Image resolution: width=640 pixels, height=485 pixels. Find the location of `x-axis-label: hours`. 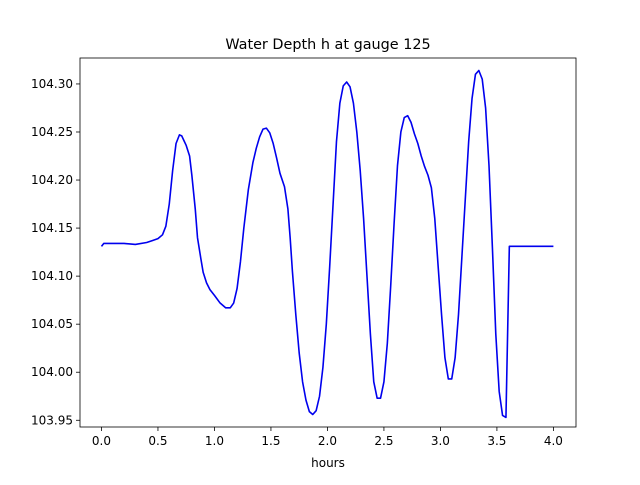

x-axis-label: hours is located at coordinates (328, 463).